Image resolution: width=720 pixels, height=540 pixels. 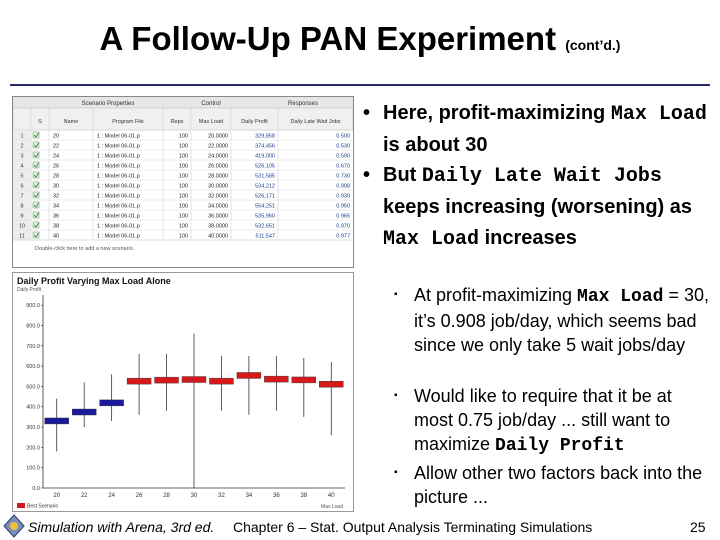 I want to click on row-number: 1, so click(x=21, y=137).